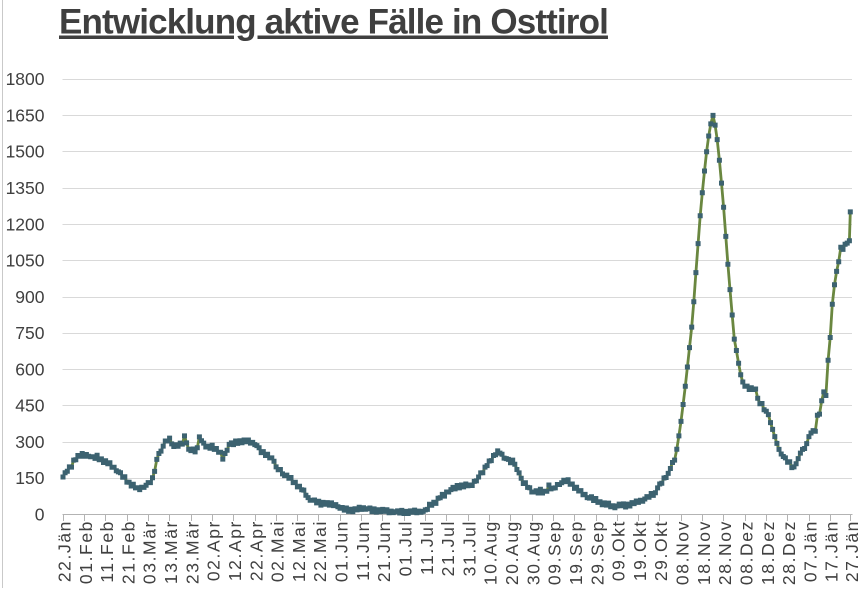  What do you see at coordinates (25, 188) in the screenshot?
I see `svg-text: 1350` at bounding box center [25, 188].